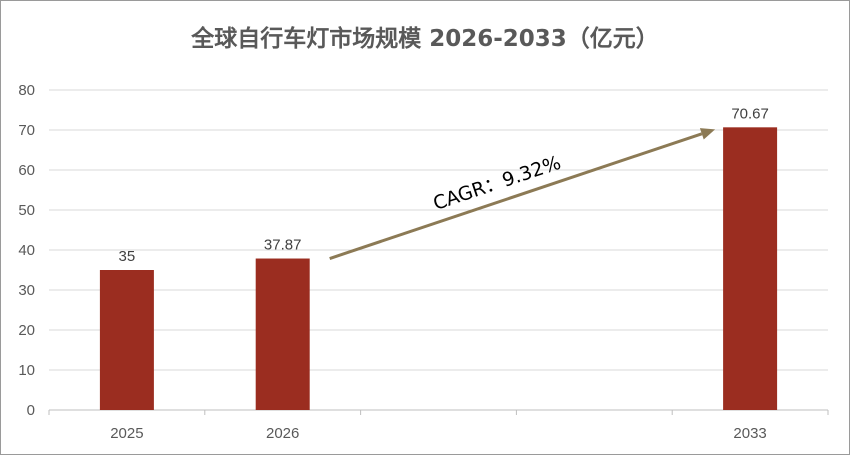  I want to click on data-label: 37.87, so click(283, 245).